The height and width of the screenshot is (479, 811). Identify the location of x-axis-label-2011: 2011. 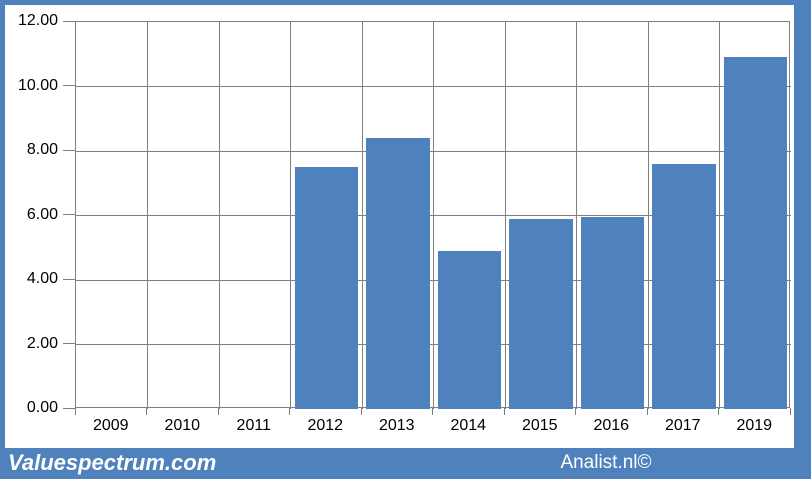
(253, 425).